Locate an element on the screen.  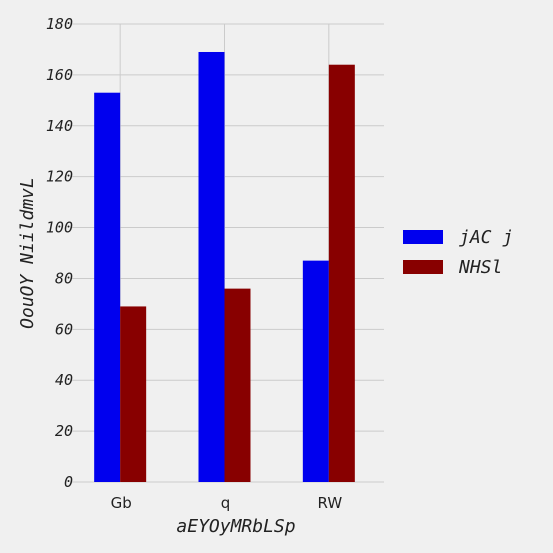
y-tick-label: 40 is located at coordinates (64, 380).